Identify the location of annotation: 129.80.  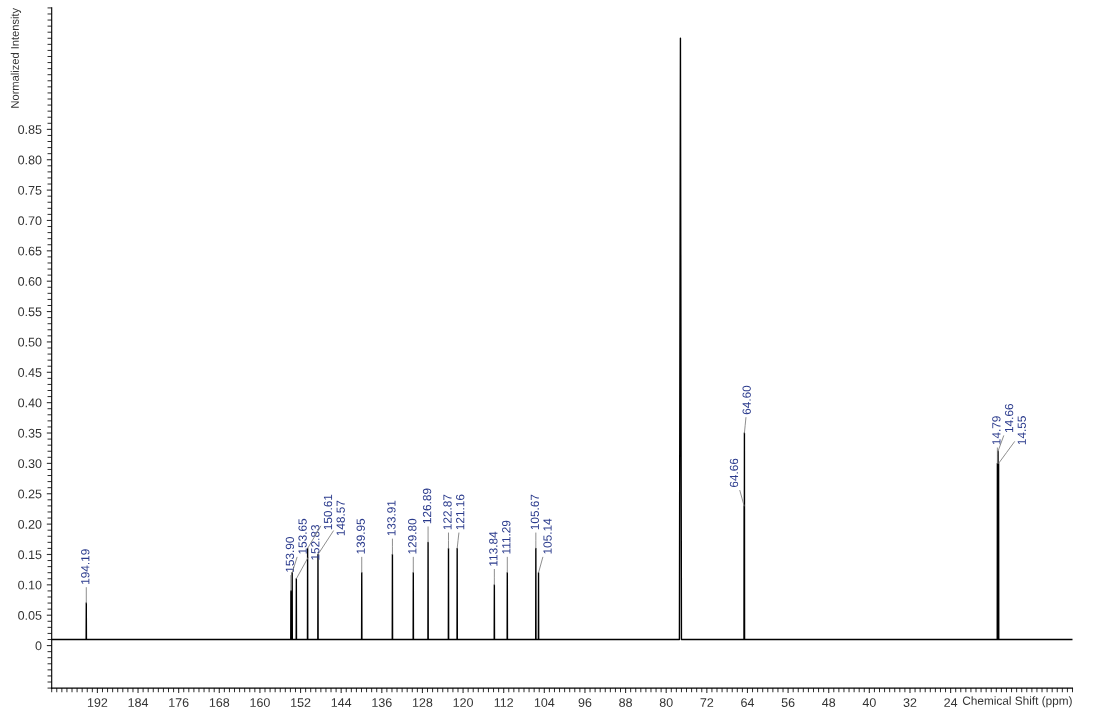
(412, 536).